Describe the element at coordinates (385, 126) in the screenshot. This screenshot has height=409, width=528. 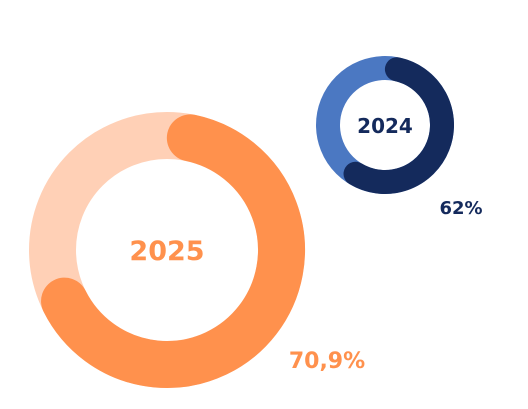
I see `donut-2024-center-label: 2024` at that location.